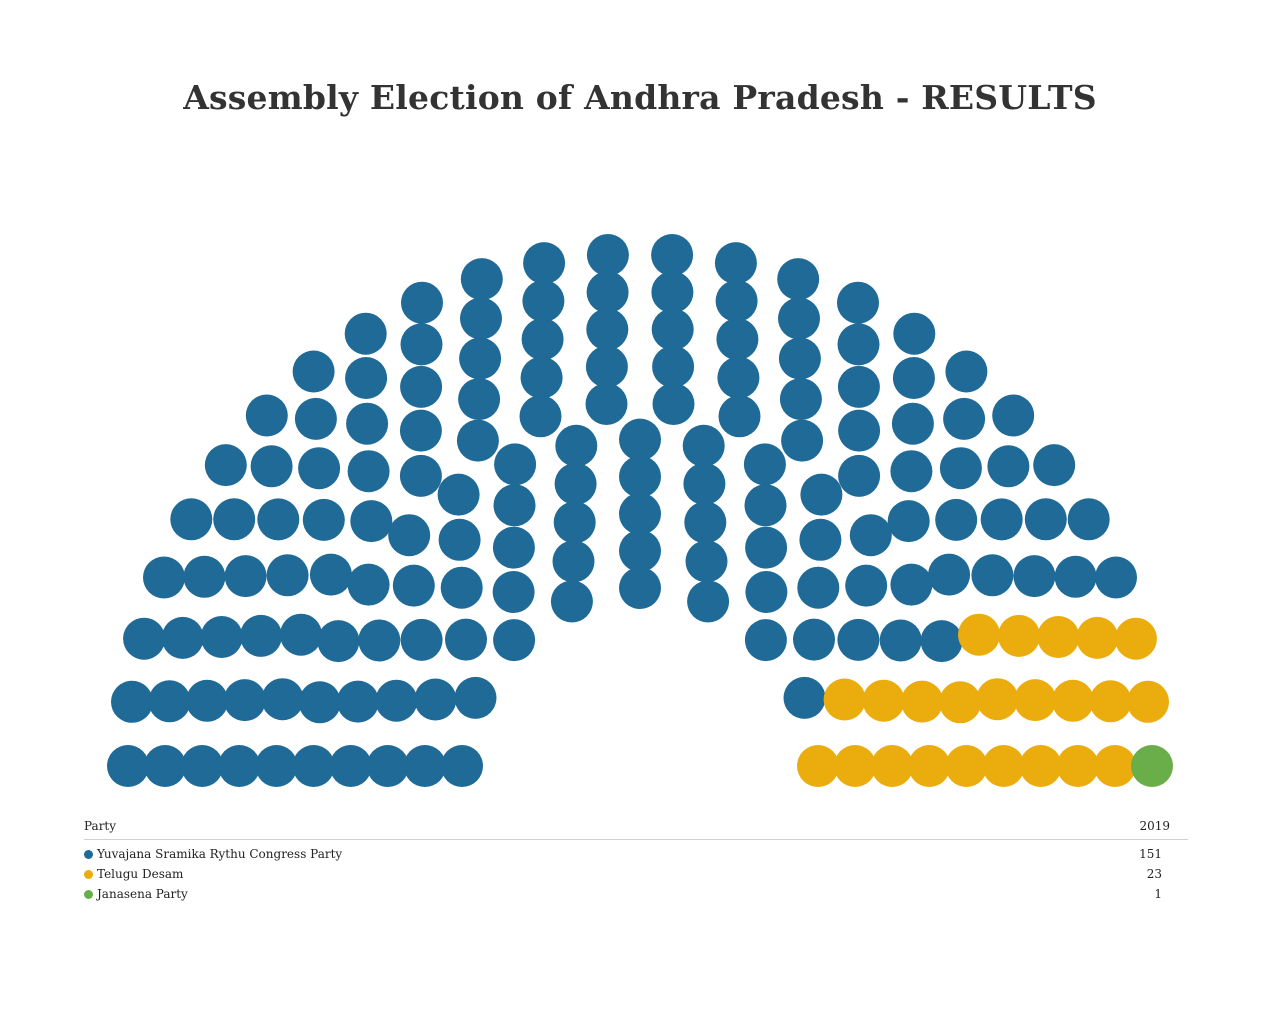 The width and height of the screenshot is (1280, 1016). I want to click on seat-janasena-party, so click(1152, 766).